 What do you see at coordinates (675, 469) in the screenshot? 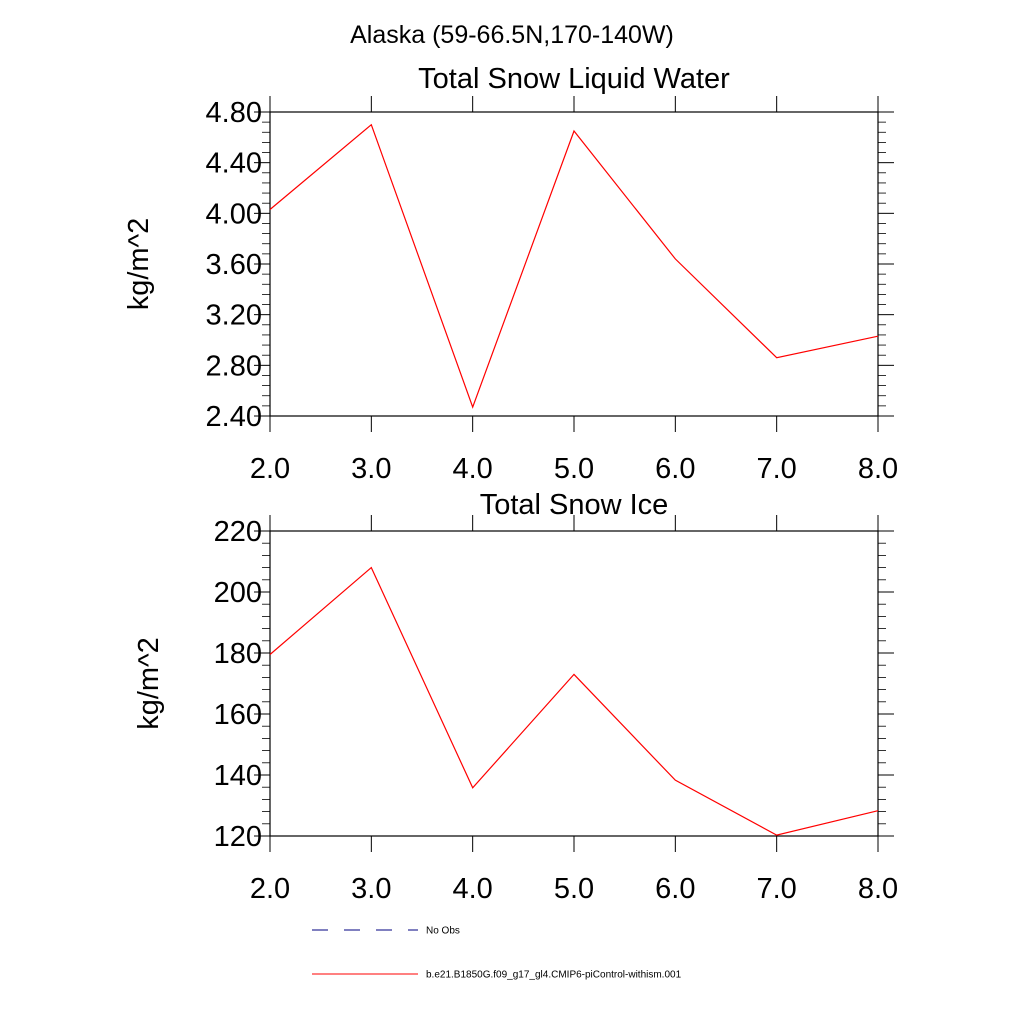
I see `chart0-xtick-label: 6.0` at bounding box center [675, 469].